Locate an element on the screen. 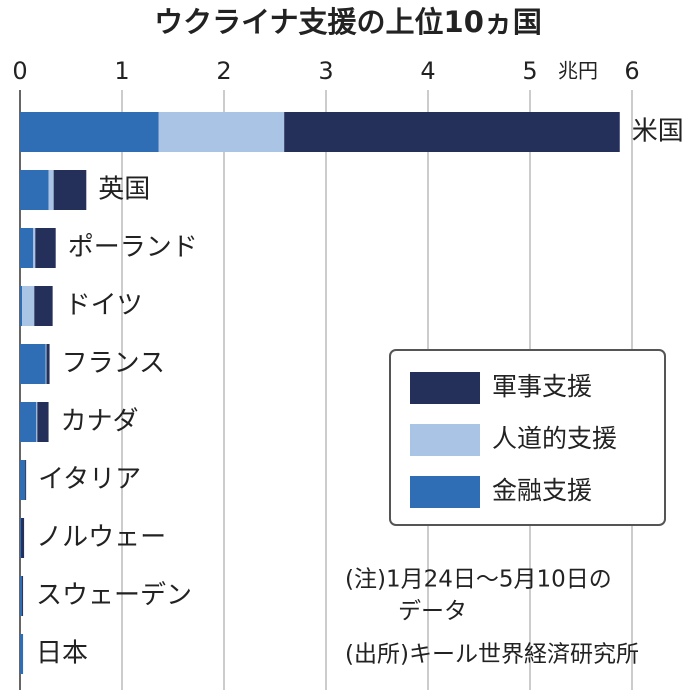 This screenshot has height=695, width=696. note: (注)1月24日～5月10日の is located at coordinates (478, 580).